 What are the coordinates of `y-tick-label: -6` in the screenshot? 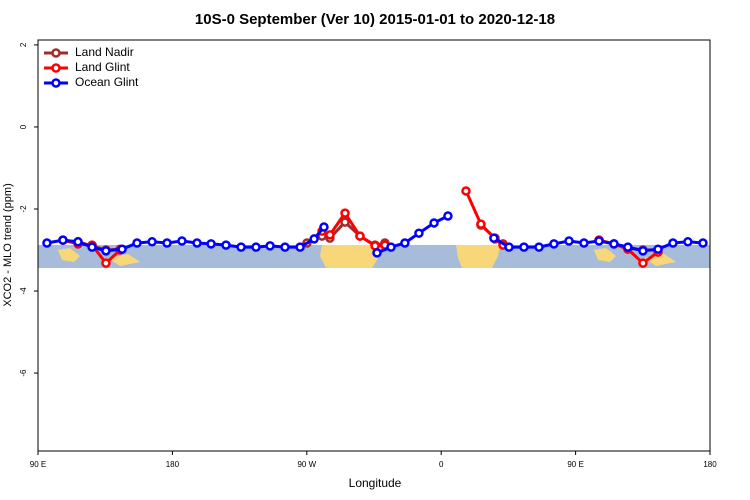 It's located at (23, 373).